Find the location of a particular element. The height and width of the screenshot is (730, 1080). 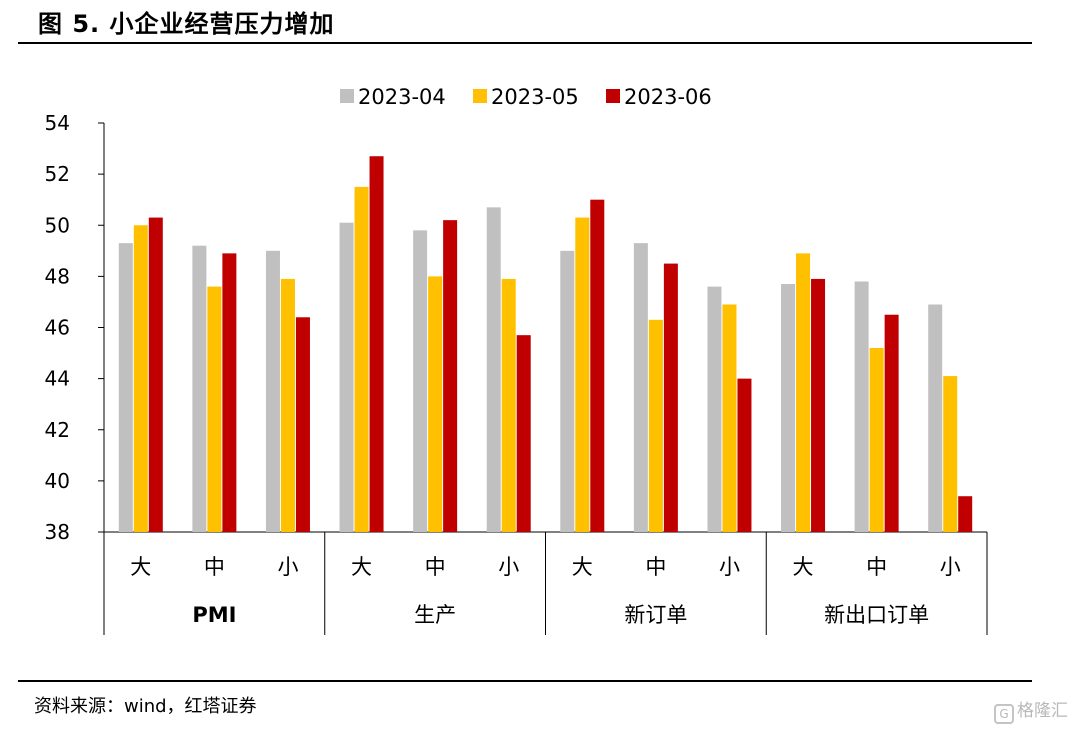

x-group-label: 新出口订单 is located at coordinates (876, 615).